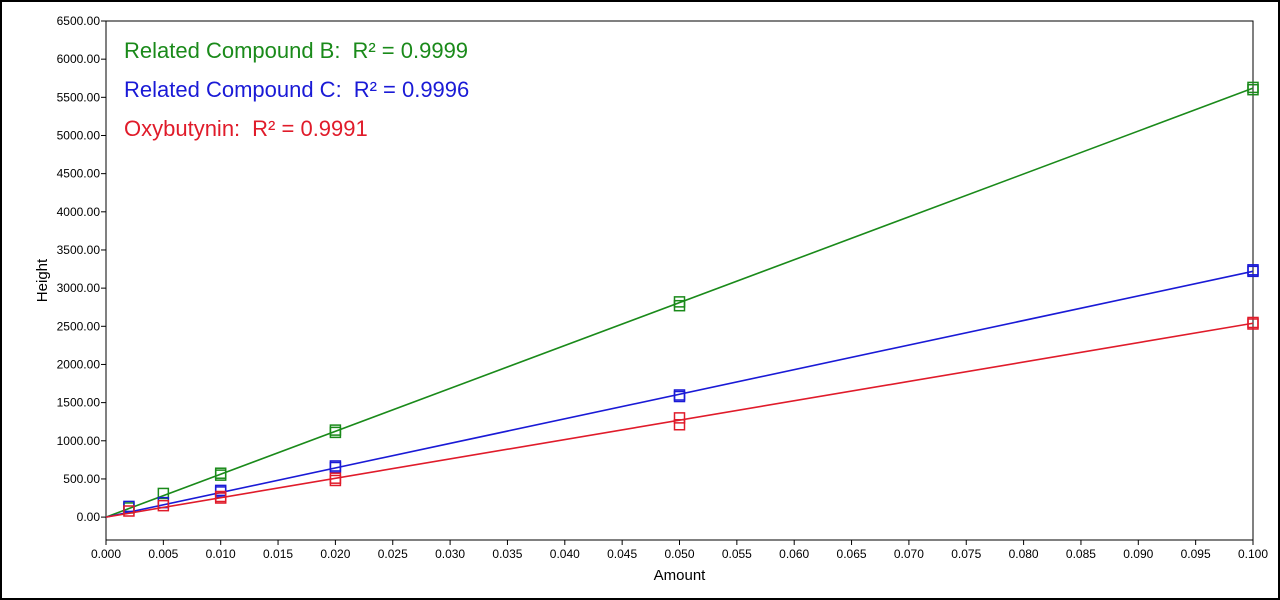  Describe the element at coordinates (79, 135) in the screenshot. I see `y-tick-label: 5000.00` at that location.